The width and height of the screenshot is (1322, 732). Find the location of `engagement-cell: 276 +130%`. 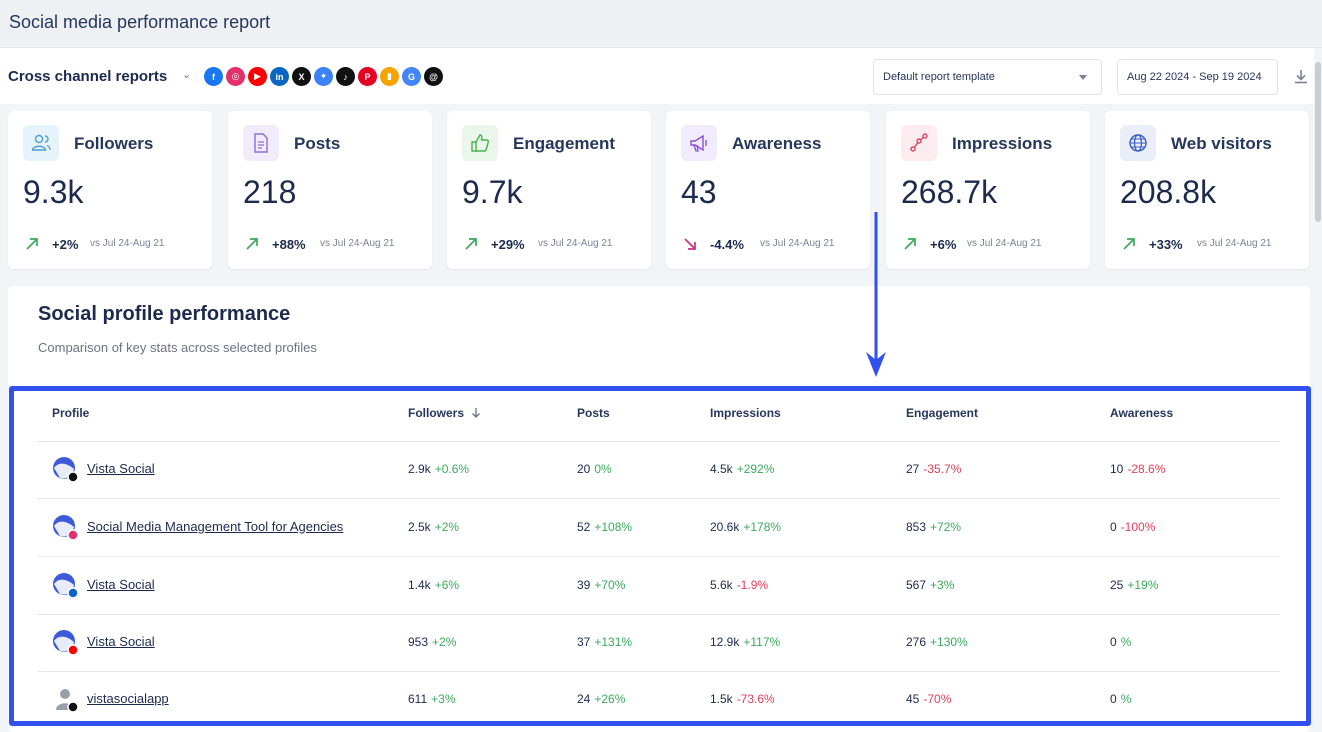

engagement-cell: 276 +130% is located at coordinates (937, 642).